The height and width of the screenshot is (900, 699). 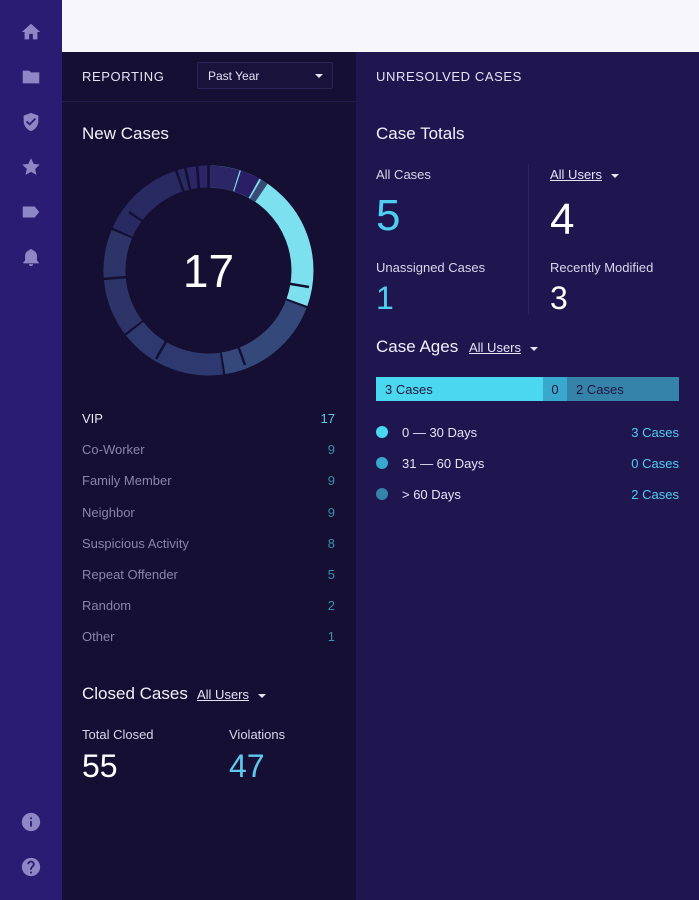 I want to click on age-bar-segment-0-30: 3 Cases, so click(x=459, y=389).